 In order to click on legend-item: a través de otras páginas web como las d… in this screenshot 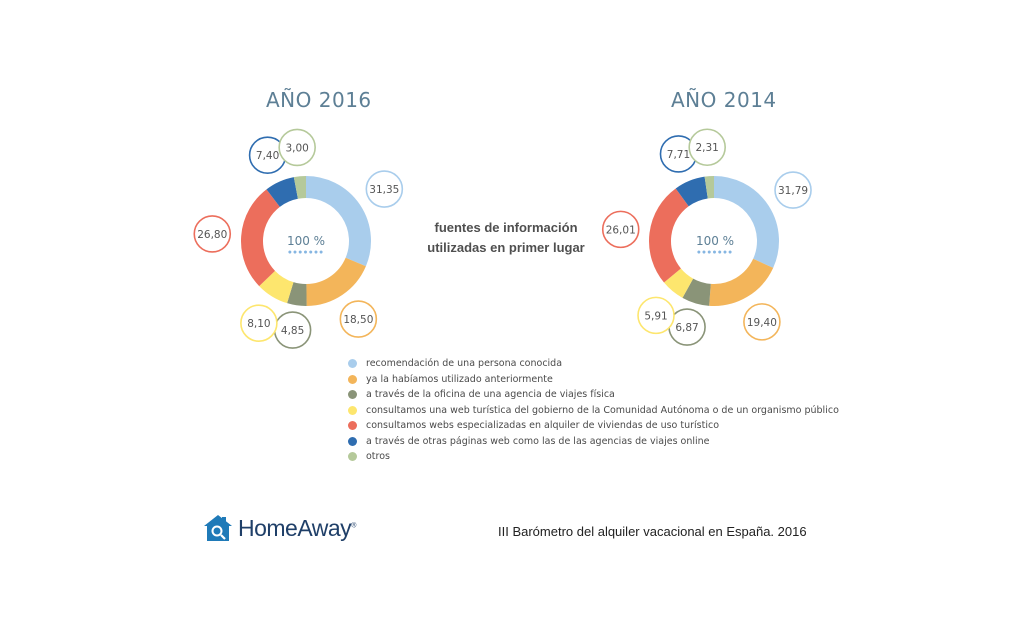, I will do `click(593, 442)`.